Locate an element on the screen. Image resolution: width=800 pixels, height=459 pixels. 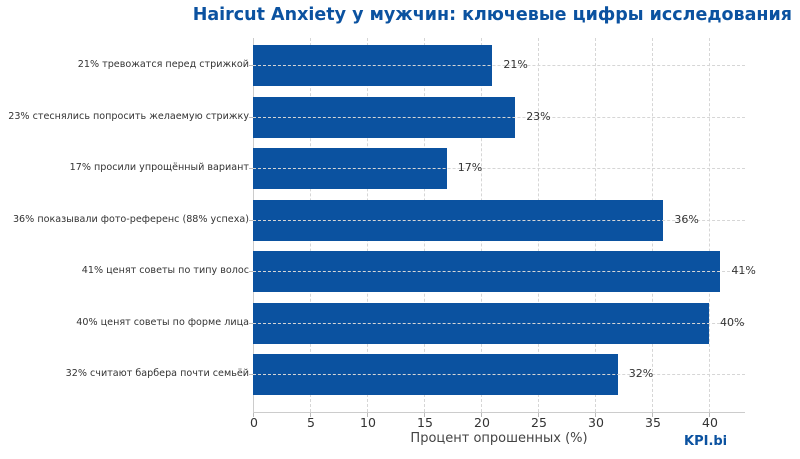
bar-row: 36% is located at coordinates (497, 220).